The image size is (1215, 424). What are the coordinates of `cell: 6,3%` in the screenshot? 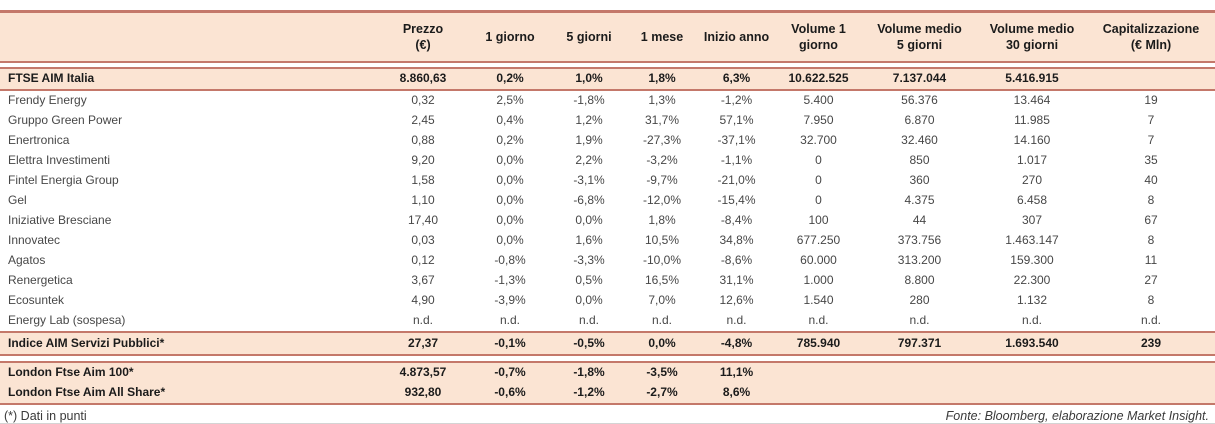 It's located at (736, 79).